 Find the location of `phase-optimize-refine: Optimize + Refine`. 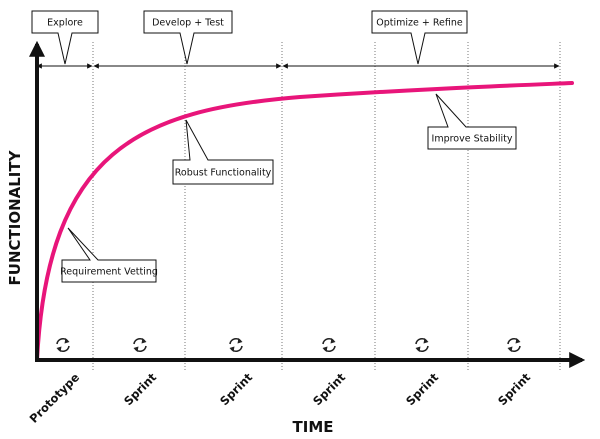

phase-optimize-refine: Optimize + Refine is located at coordinates (419, 37).